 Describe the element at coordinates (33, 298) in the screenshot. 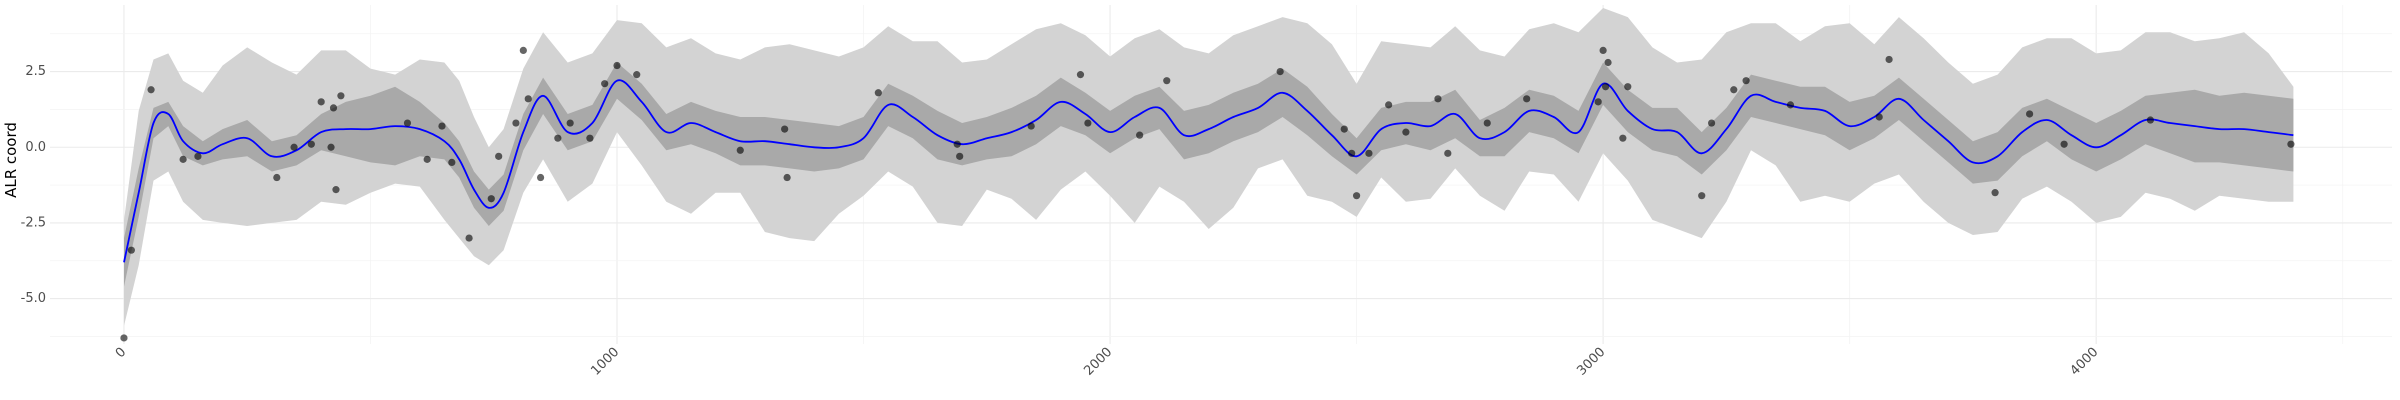

I see `y-tick-label: -5.0` at that location.